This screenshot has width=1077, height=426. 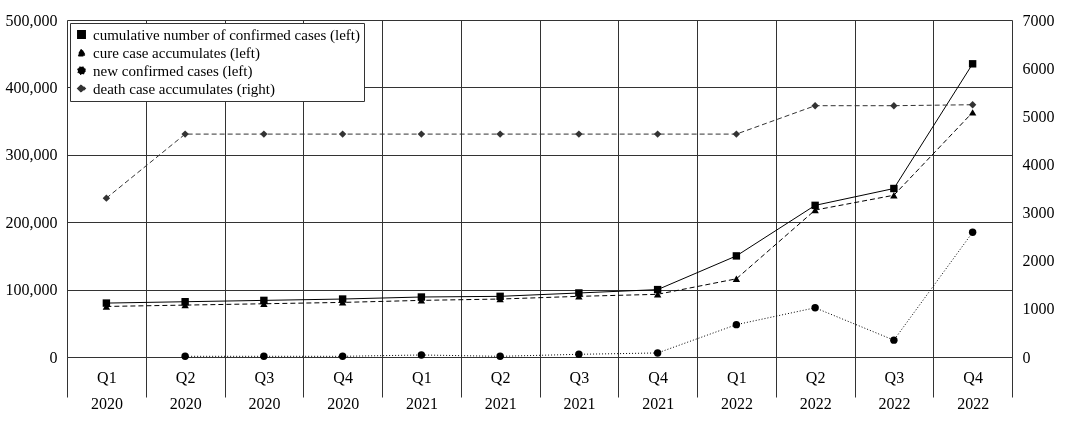 What do you see at coordinates (31, 155) in the screenshot?
I see `y-tick-label: 300,000` at bounding box center [31, 155].